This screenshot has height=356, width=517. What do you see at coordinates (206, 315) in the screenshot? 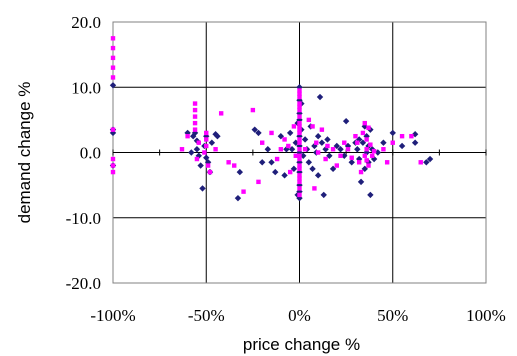
I see `x-tick-label: -50%` at bounding box center [206, 315].